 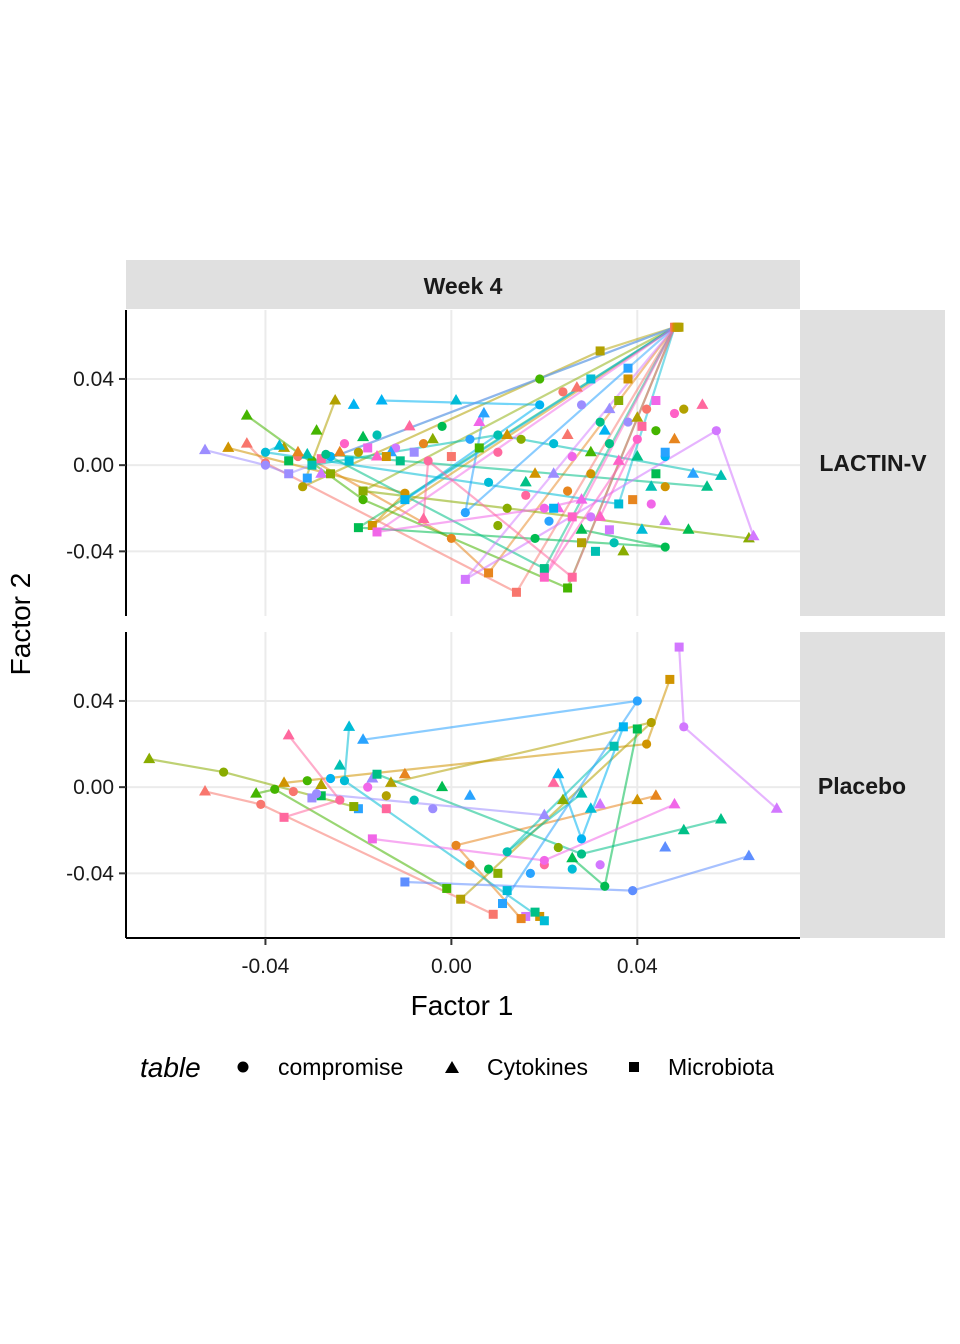 I want to click on legend-label-cytokines: Cytokines, so click(x=537, y=1067).